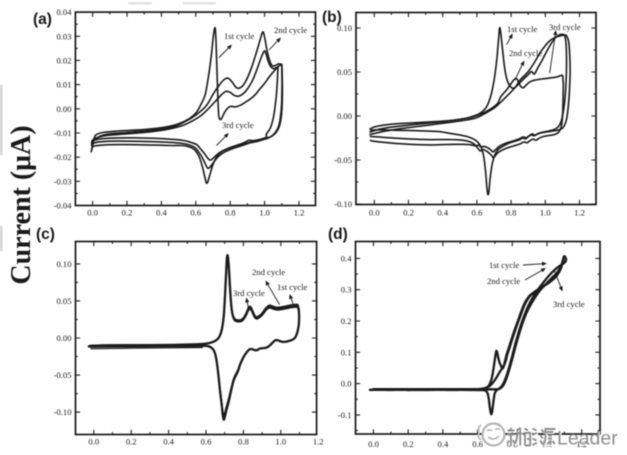  I want to click on svg-text: Current (μA), so click(21, 204).